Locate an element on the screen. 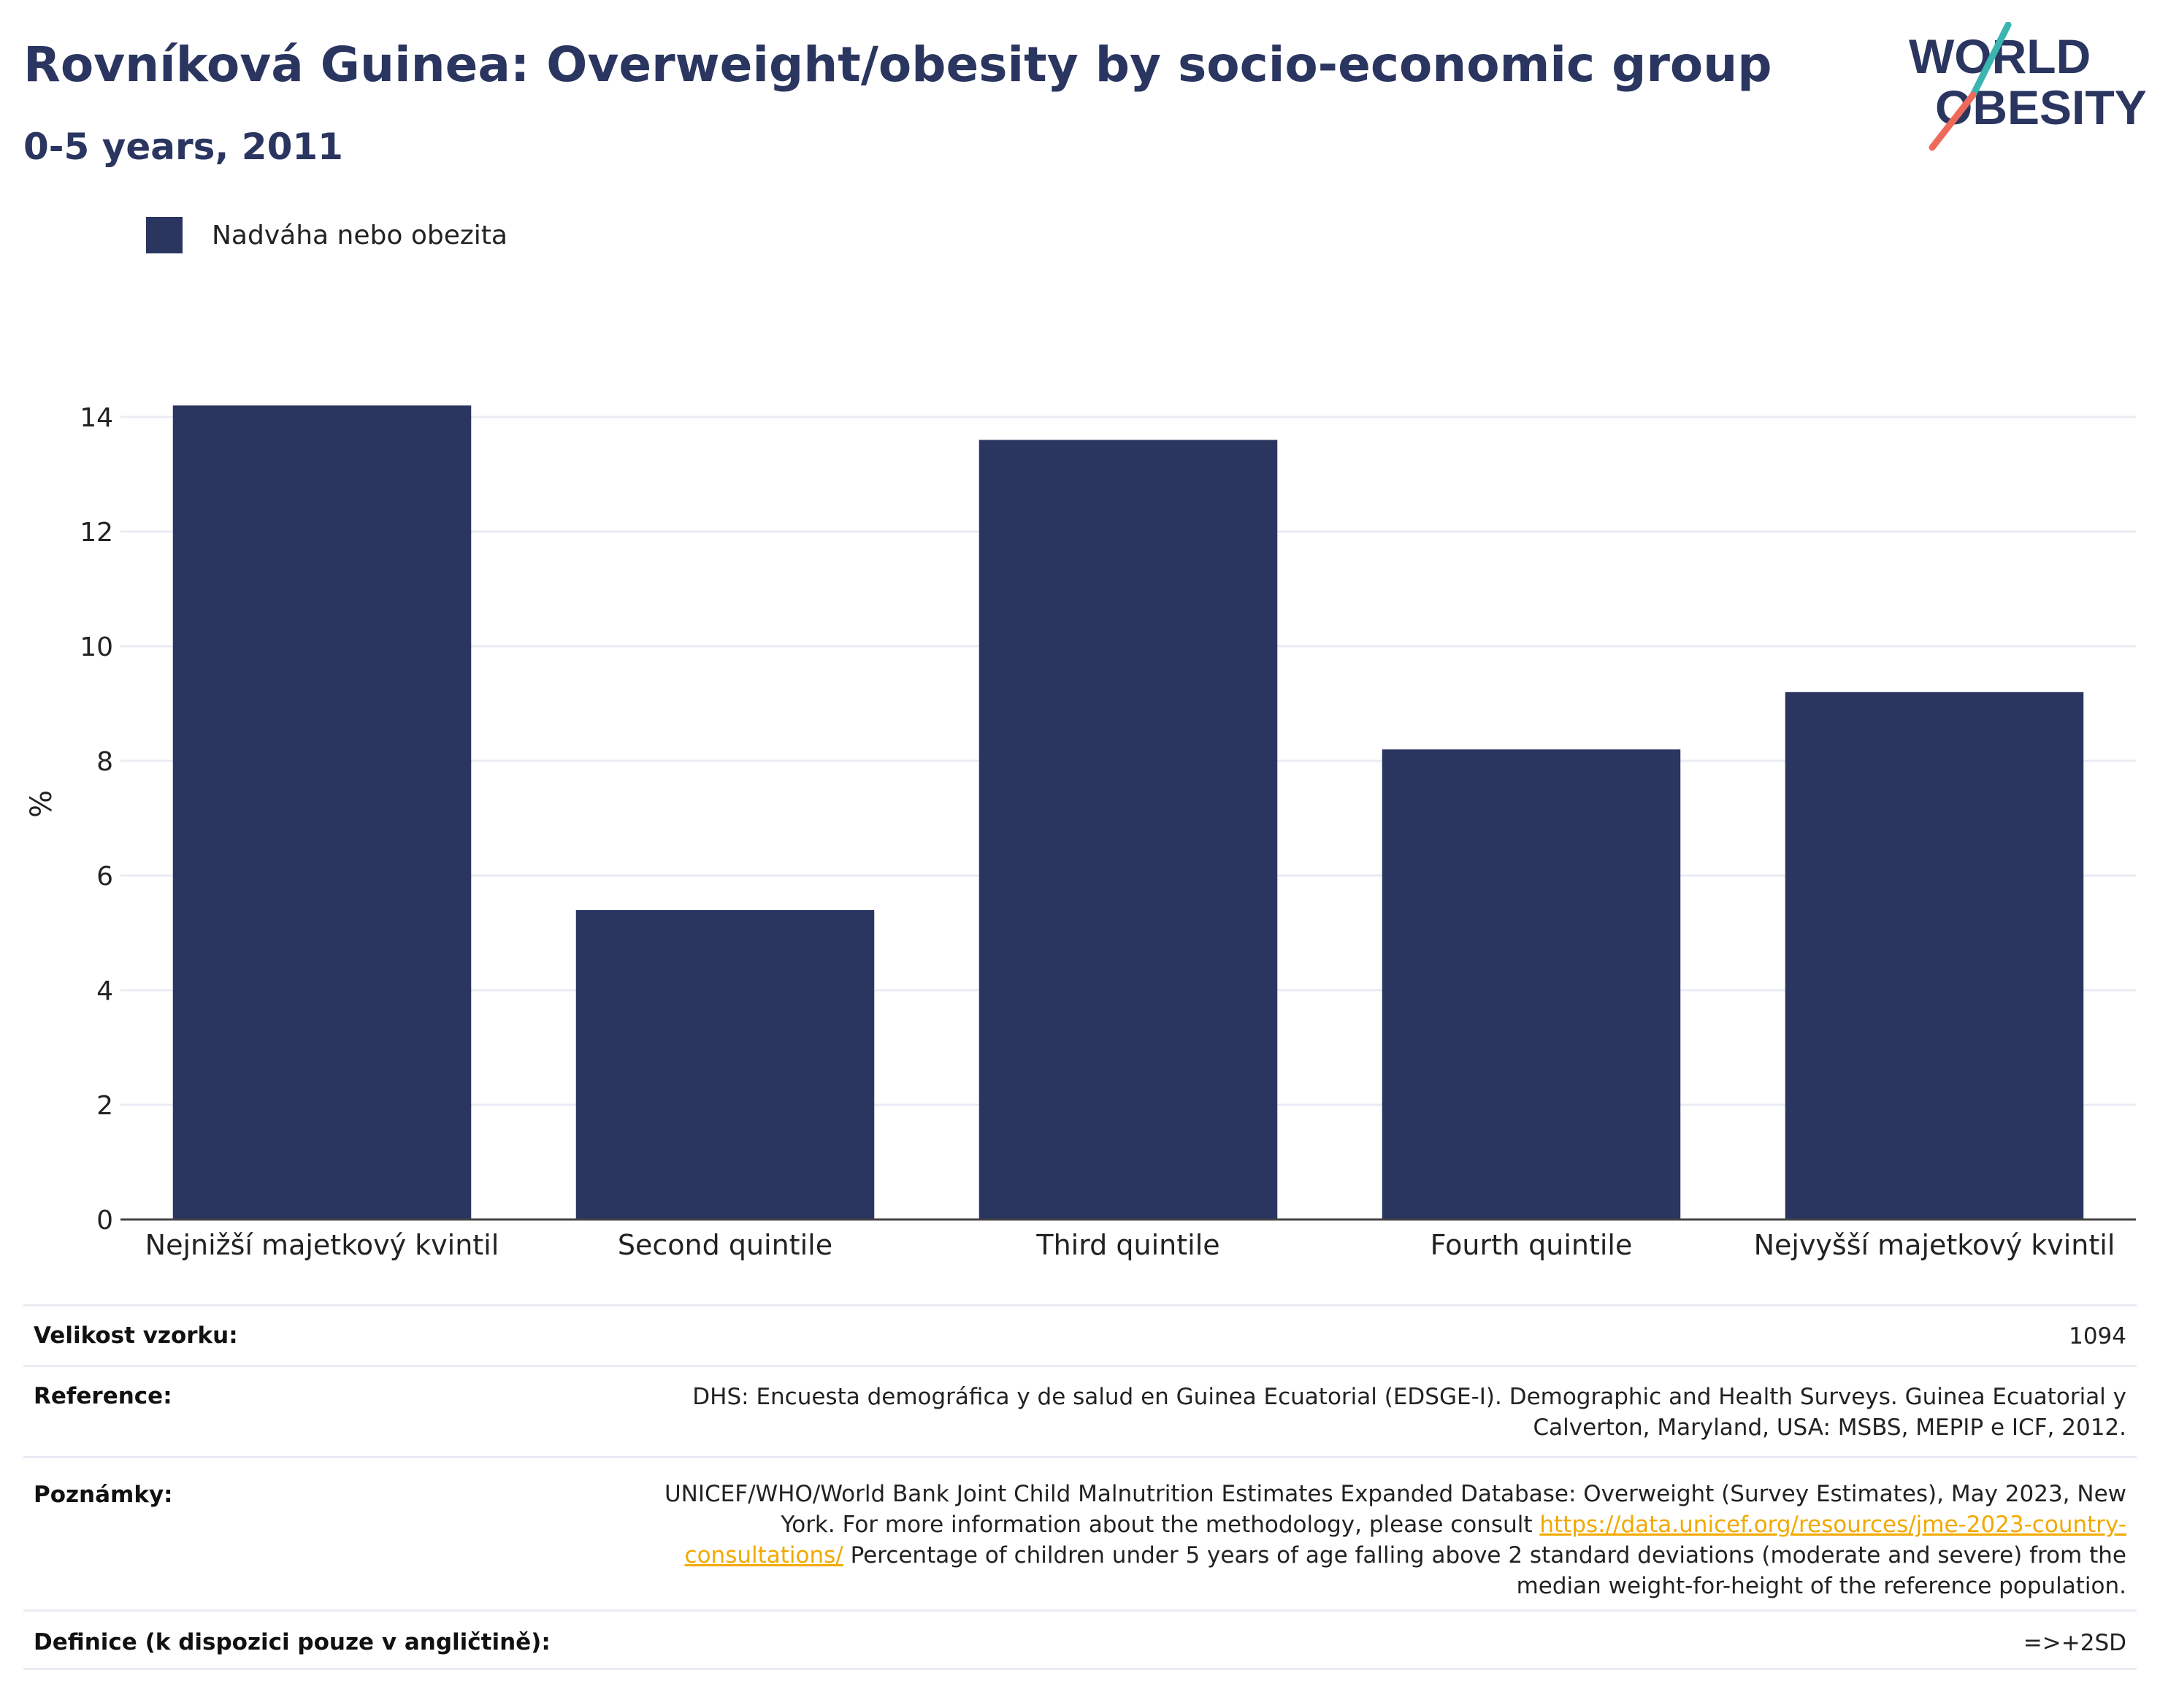 The image size is (2160, 1708). y-tick-label: 12 is located at coordinates (97, 533).